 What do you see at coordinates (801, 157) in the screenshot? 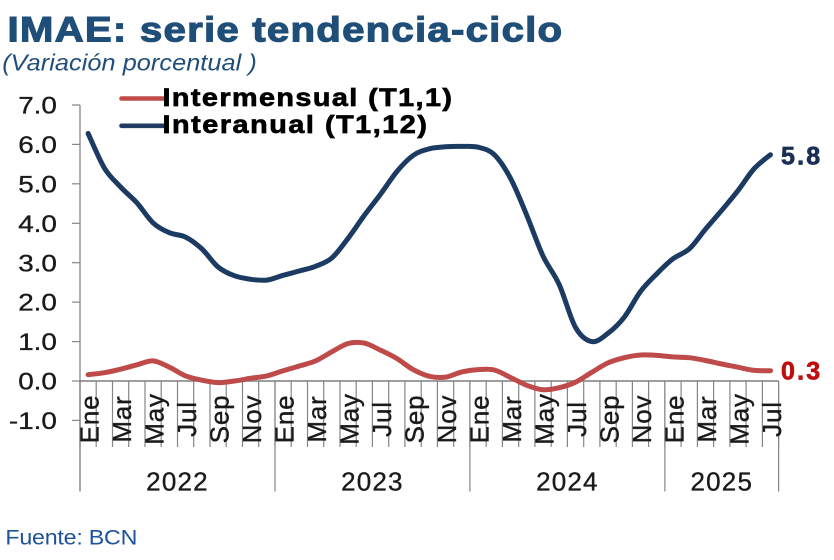
I see `svg-text: 5.8` at bounding box center [801, 157].